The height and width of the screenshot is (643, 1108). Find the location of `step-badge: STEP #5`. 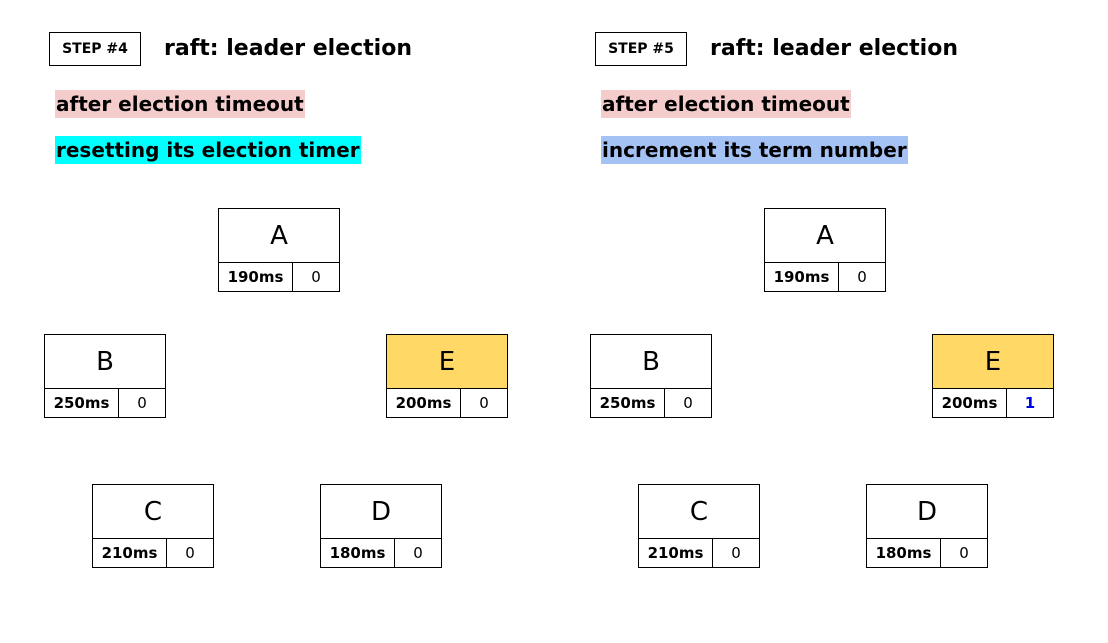

step-badge: STEP #5 is located at coordinates (641, 49).